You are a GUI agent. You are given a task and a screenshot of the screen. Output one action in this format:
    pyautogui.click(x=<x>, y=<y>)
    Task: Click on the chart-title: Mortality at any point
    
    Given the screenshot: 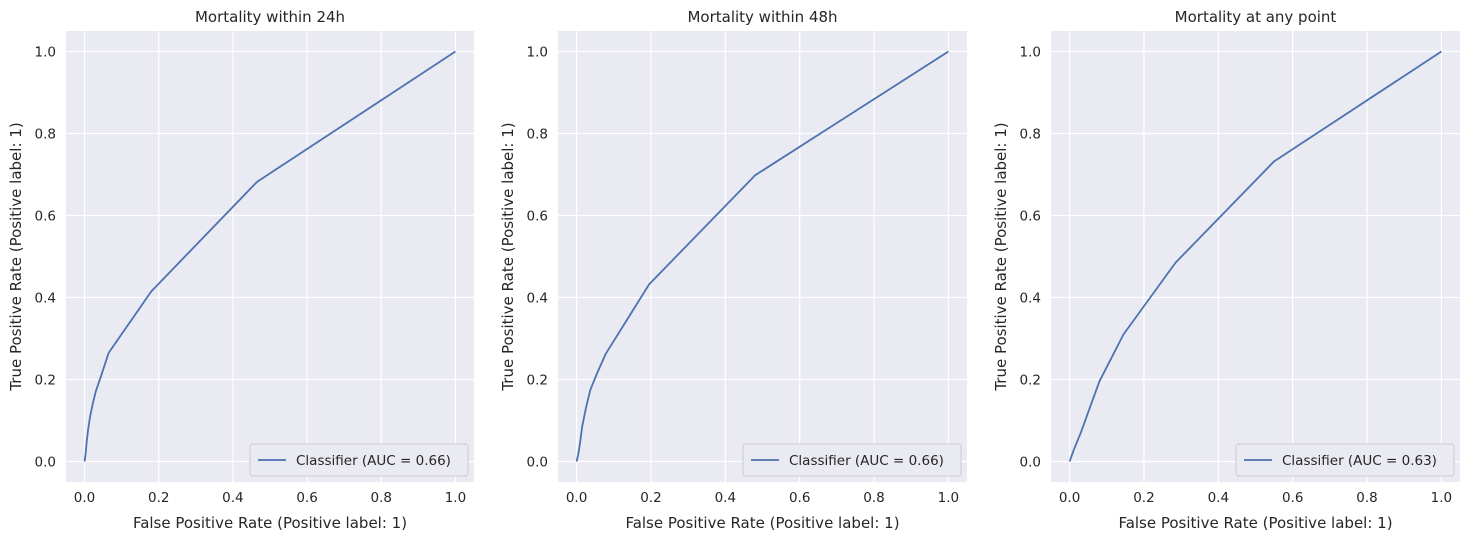 What is the action you would take?
    pyautogui.click(x=1256, y=17)
    